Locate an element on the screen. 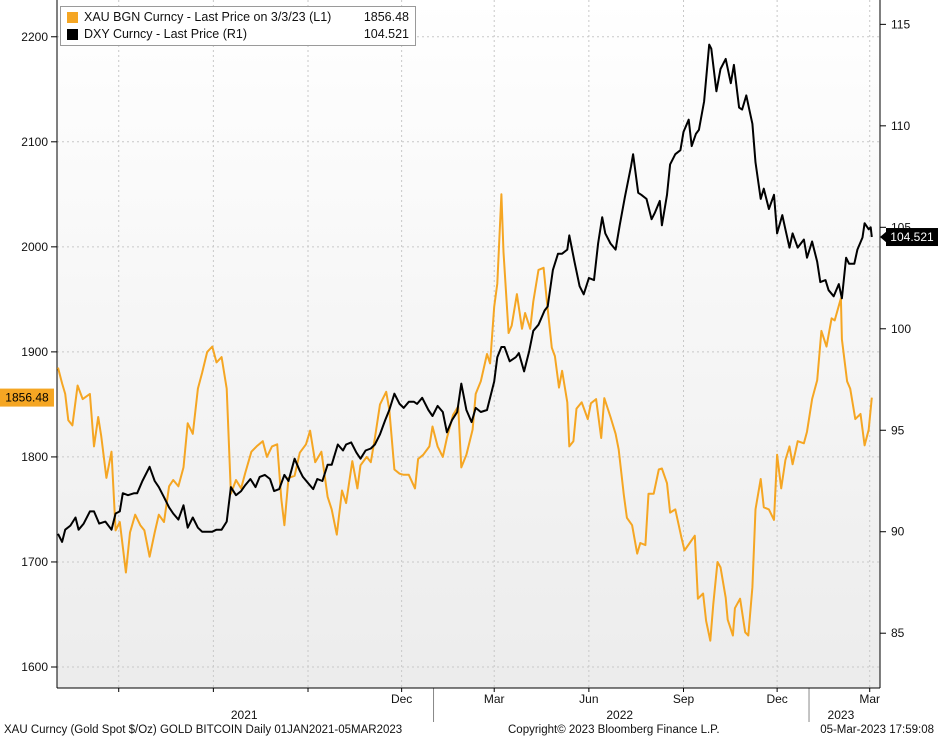  footer-copyright: Copyright© 2023 Bloomberg Finance L.P. is located at coordinates (614, 730).